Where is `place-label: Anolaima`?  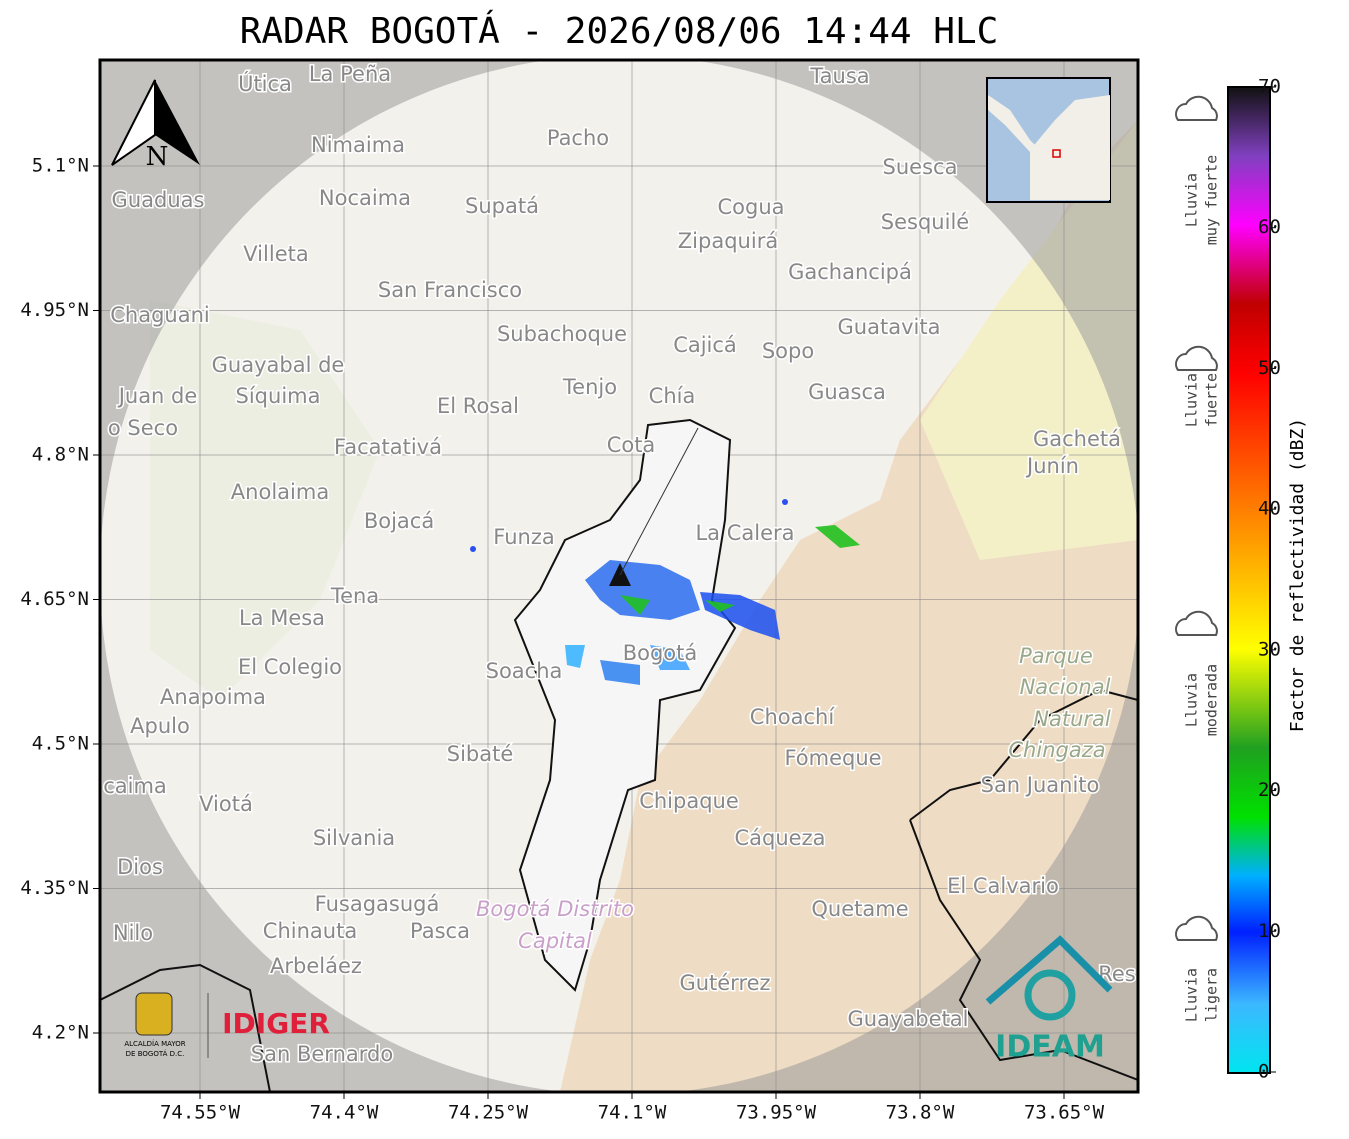
place-label: Anolaima is located at coordinates (280, 492).